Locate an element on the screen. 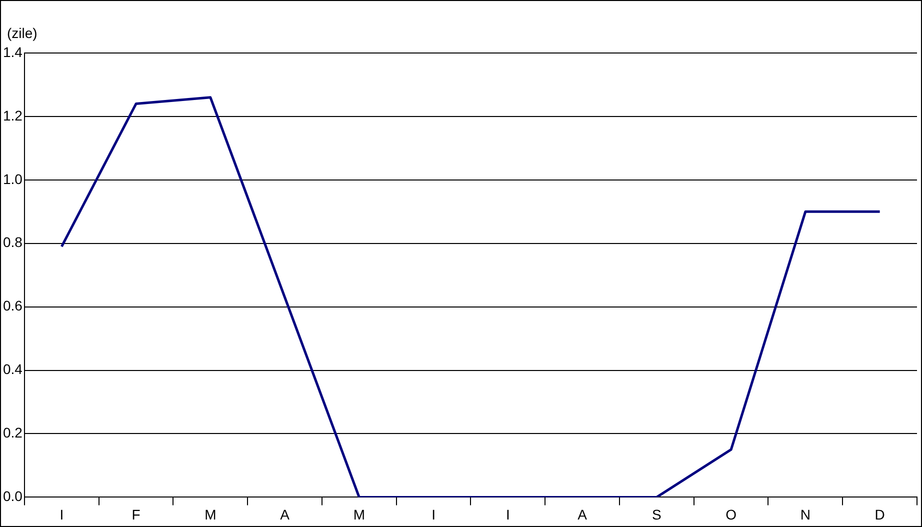 Image resolution: width=922 pixels, height=527 pixels. x-tick-label: S is located at coordinates (657, 514).